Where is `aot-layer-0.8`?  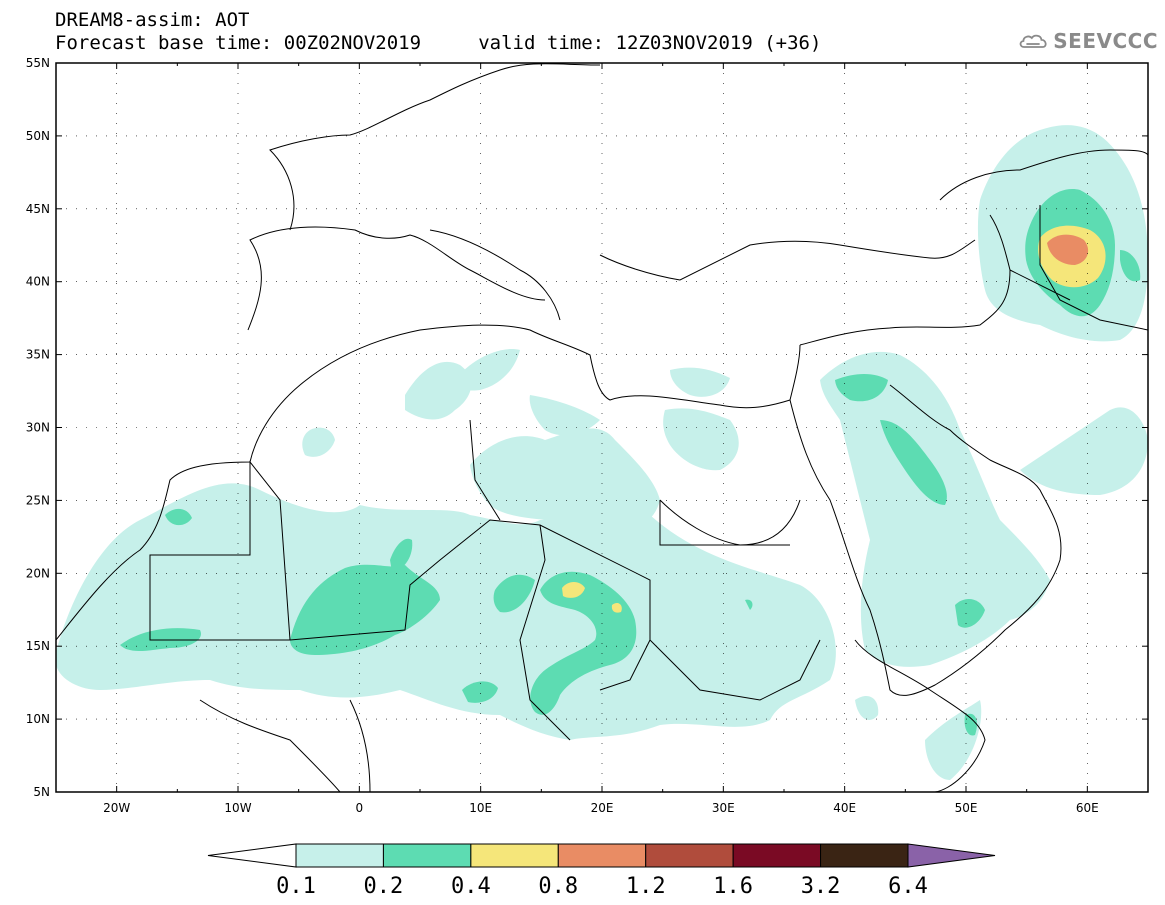 aot-layer-0.8 is located at coordinates (1068, 249).